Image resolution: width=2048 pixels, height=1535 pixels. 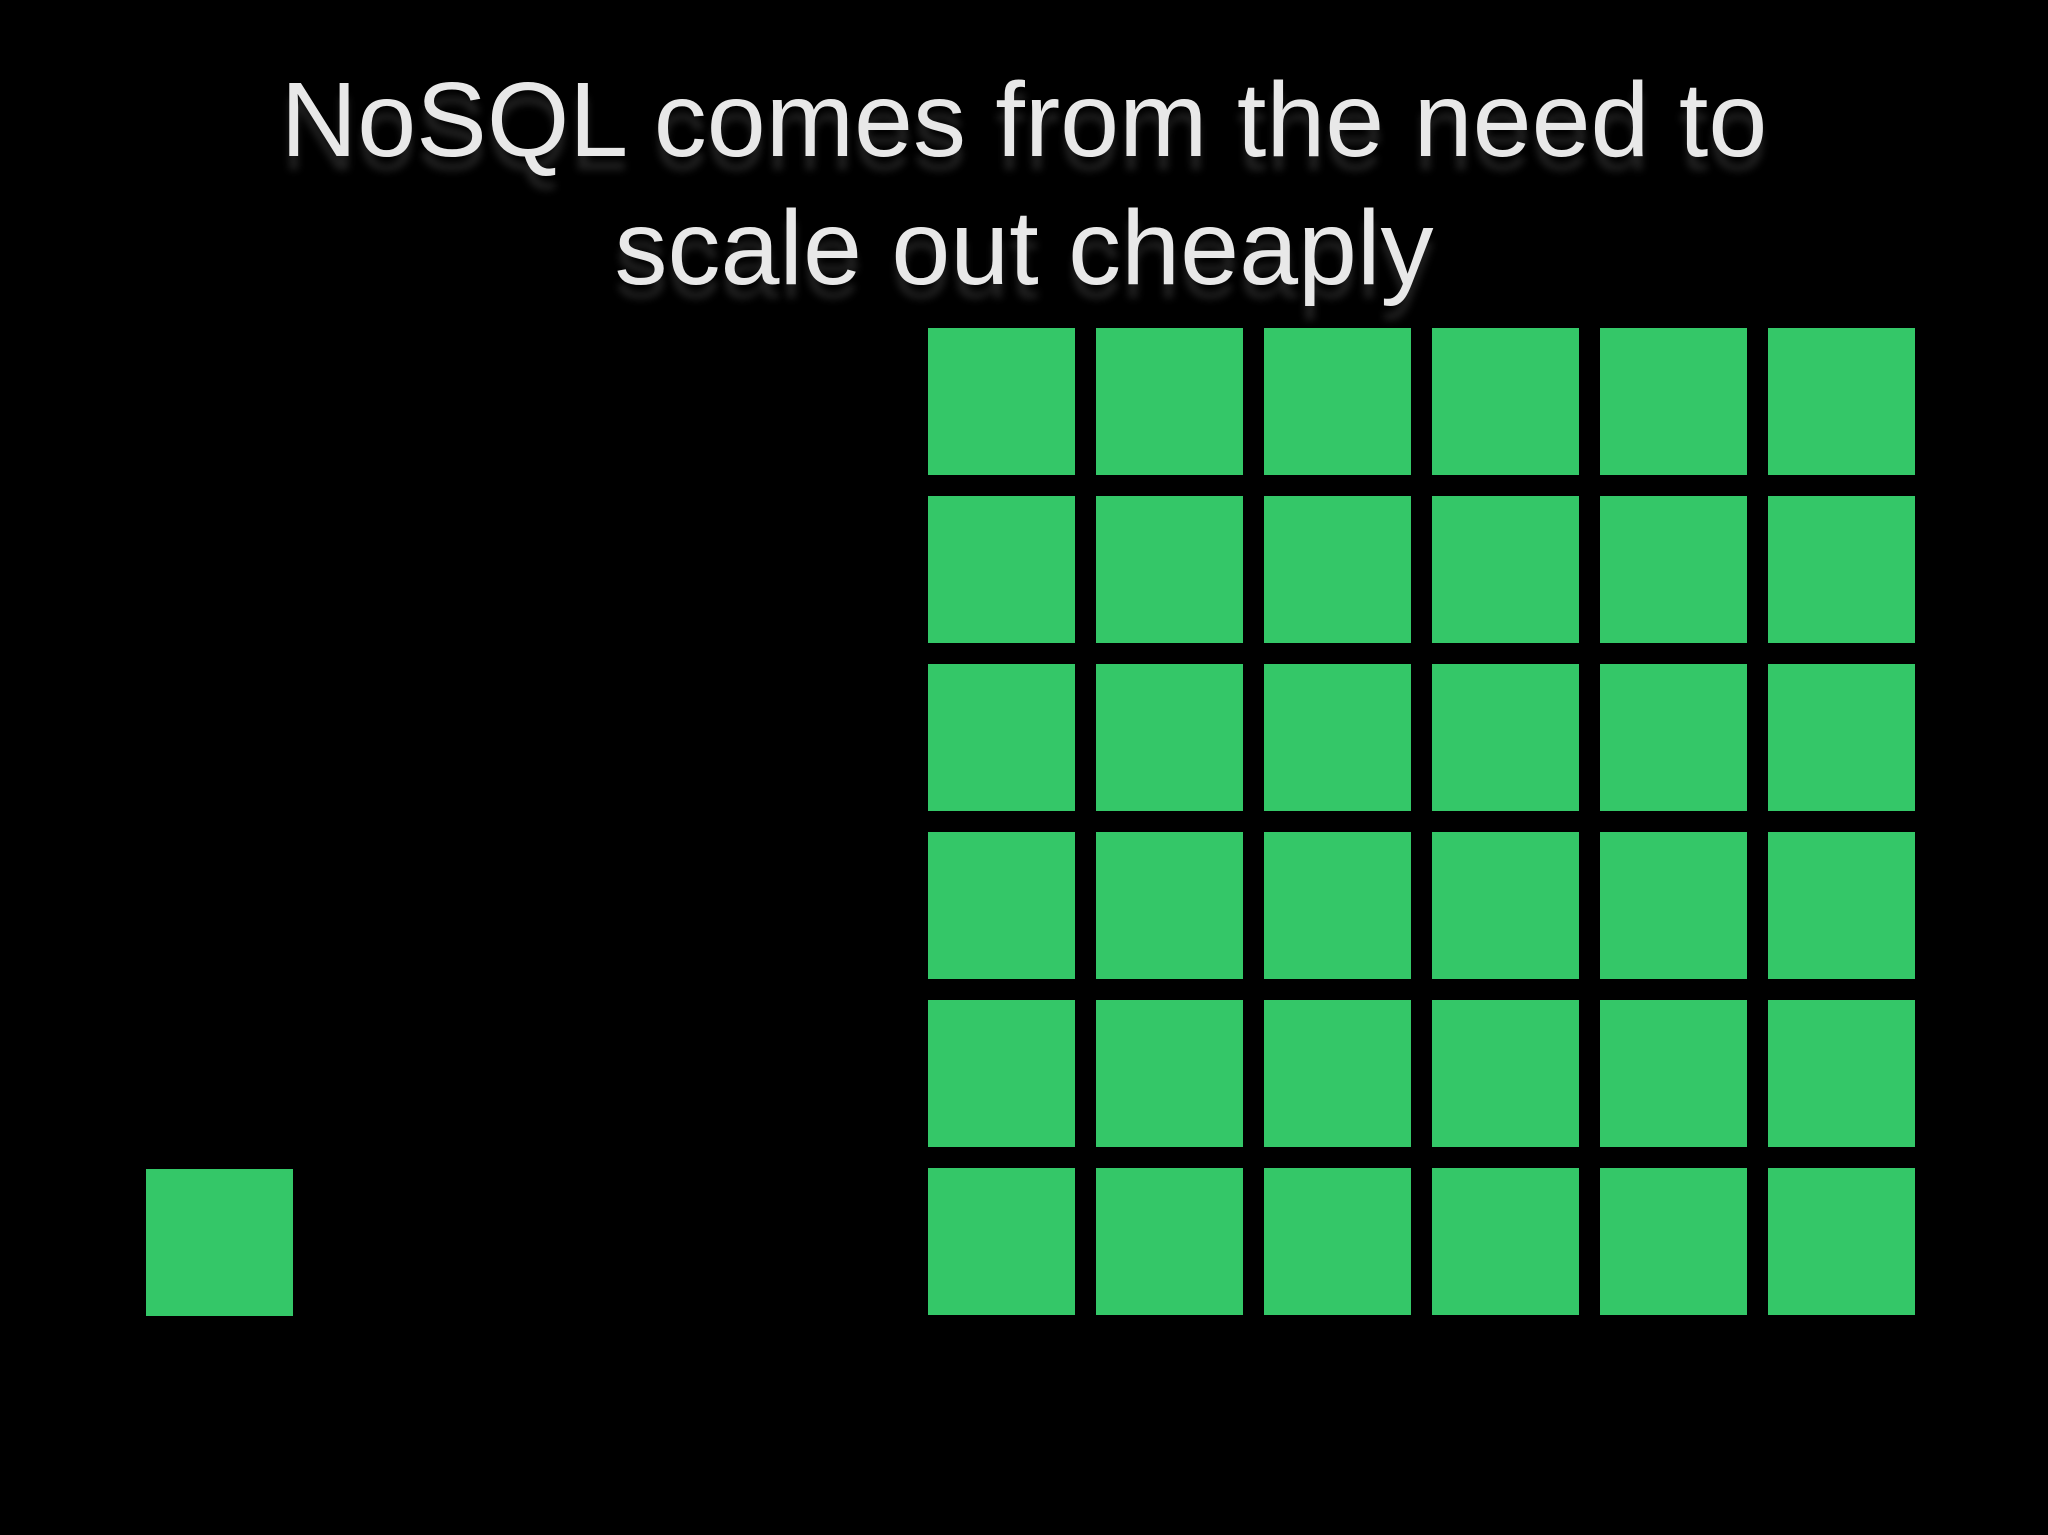 What do you see at coordinates (1024, 120) in the screenshot?
I see `title-line-1: NoSQL comes from the need to` at bounding box center [1024, 120].